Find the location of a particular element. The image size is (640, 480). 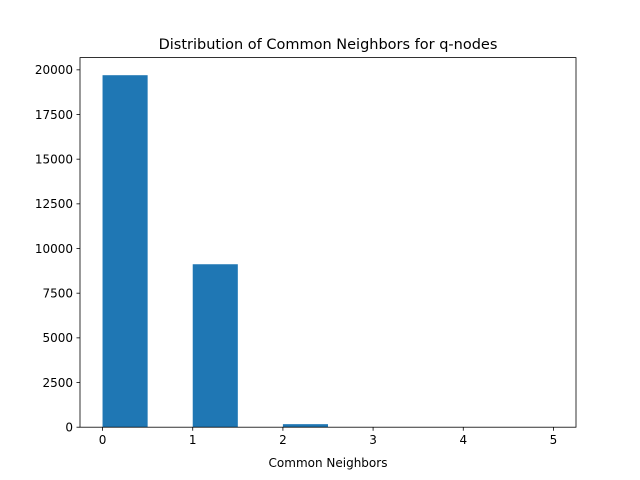

y-tick-label: 7500 is located at coordinates (57, 293).